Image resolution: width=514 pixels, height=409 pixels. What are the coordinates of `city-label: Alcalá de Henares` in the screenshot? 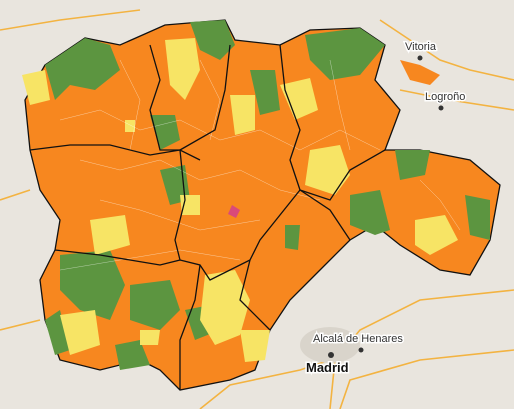 It's located at (358, 339).